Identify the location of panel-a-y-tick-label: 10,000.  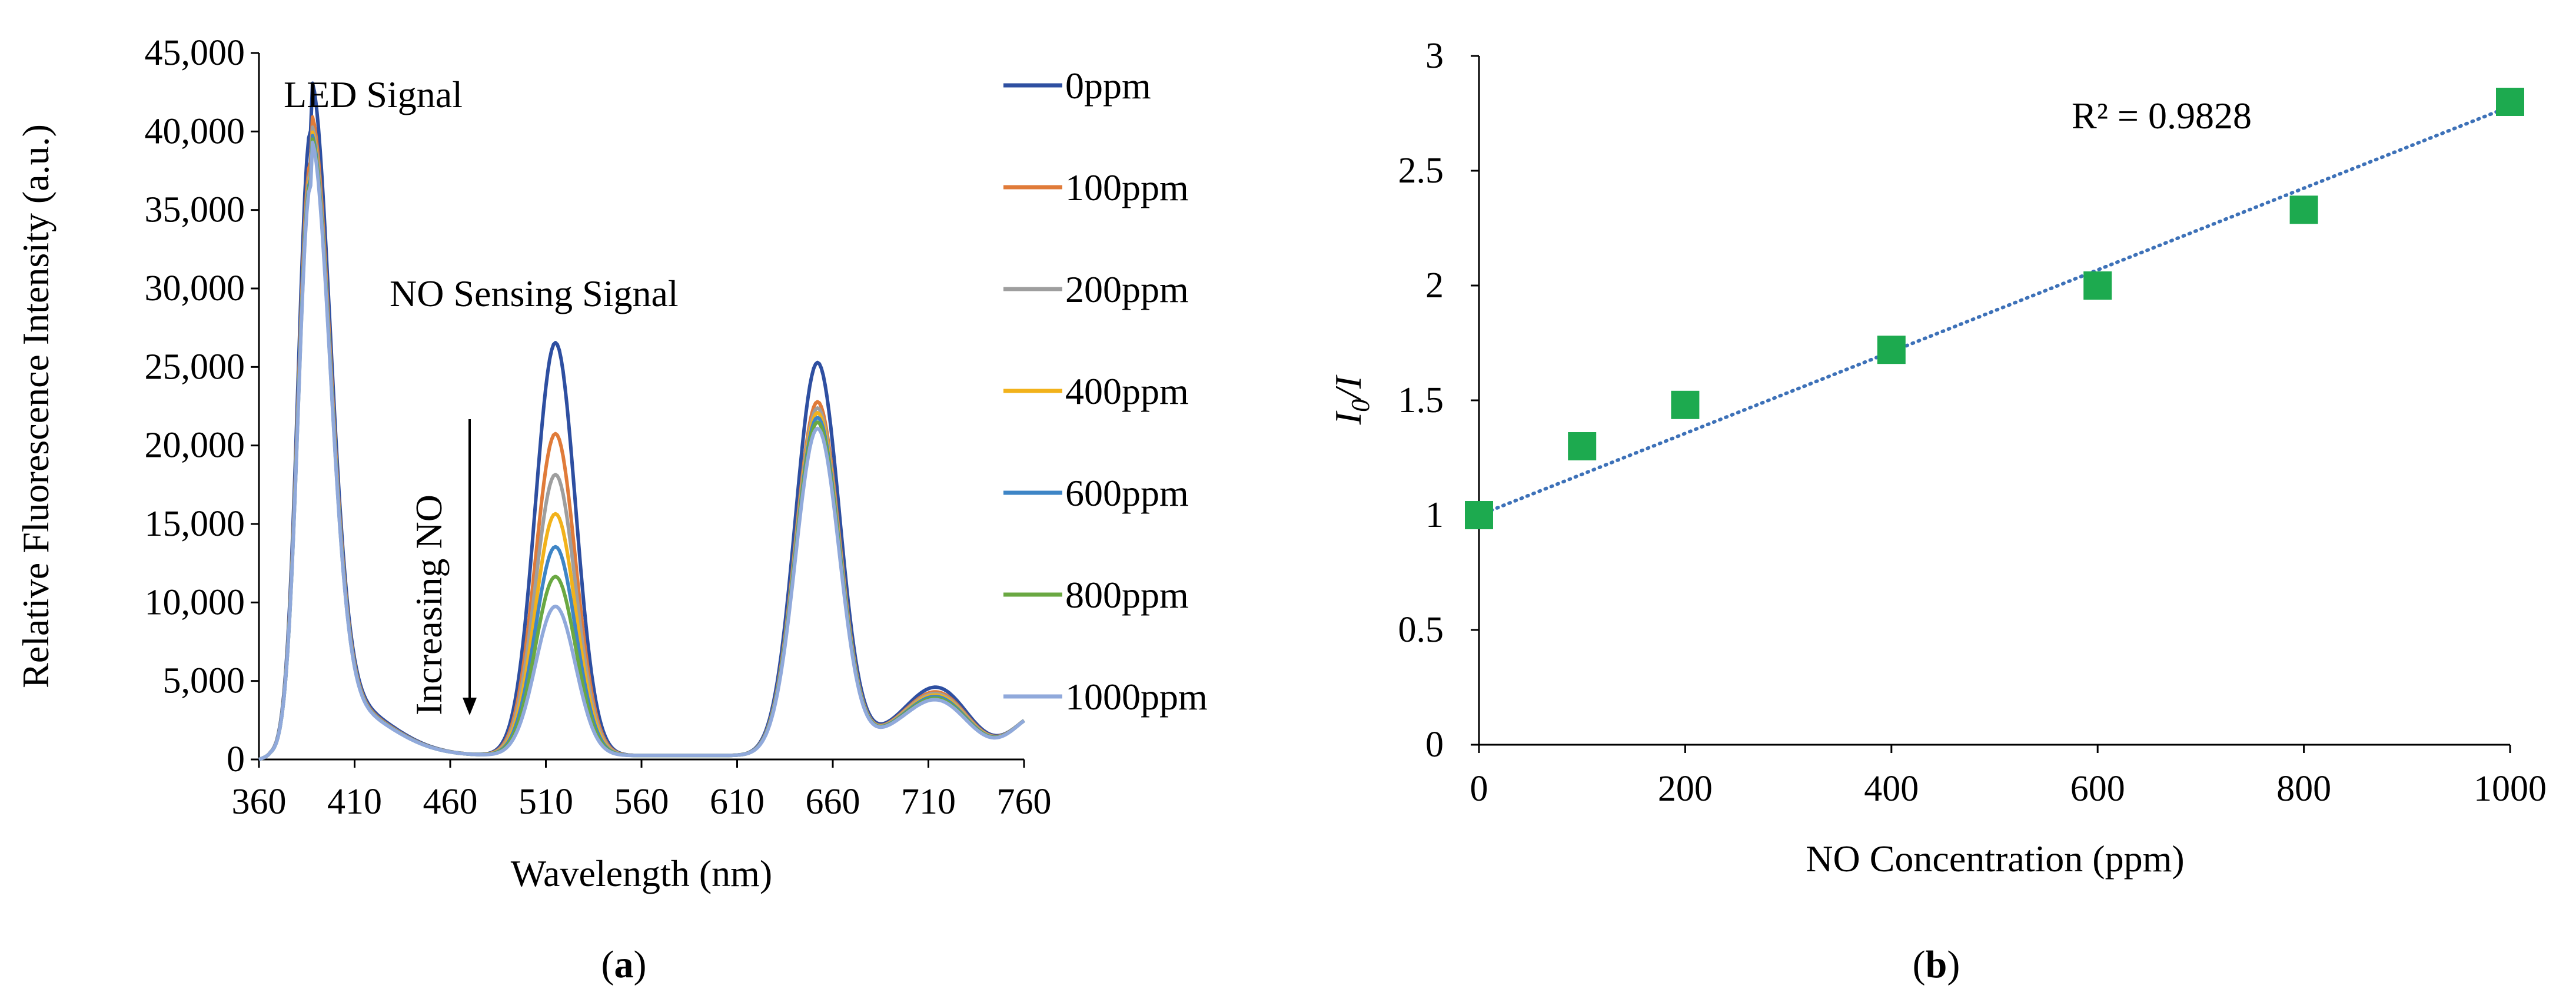
(195, 602).